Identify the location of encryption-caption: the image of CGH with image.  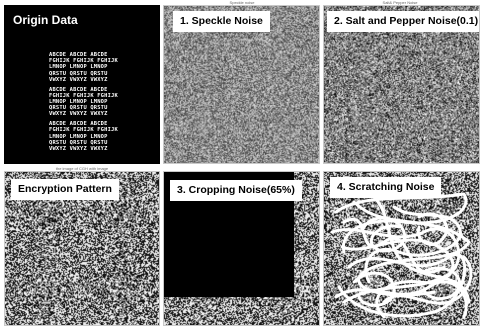
(82, 168).